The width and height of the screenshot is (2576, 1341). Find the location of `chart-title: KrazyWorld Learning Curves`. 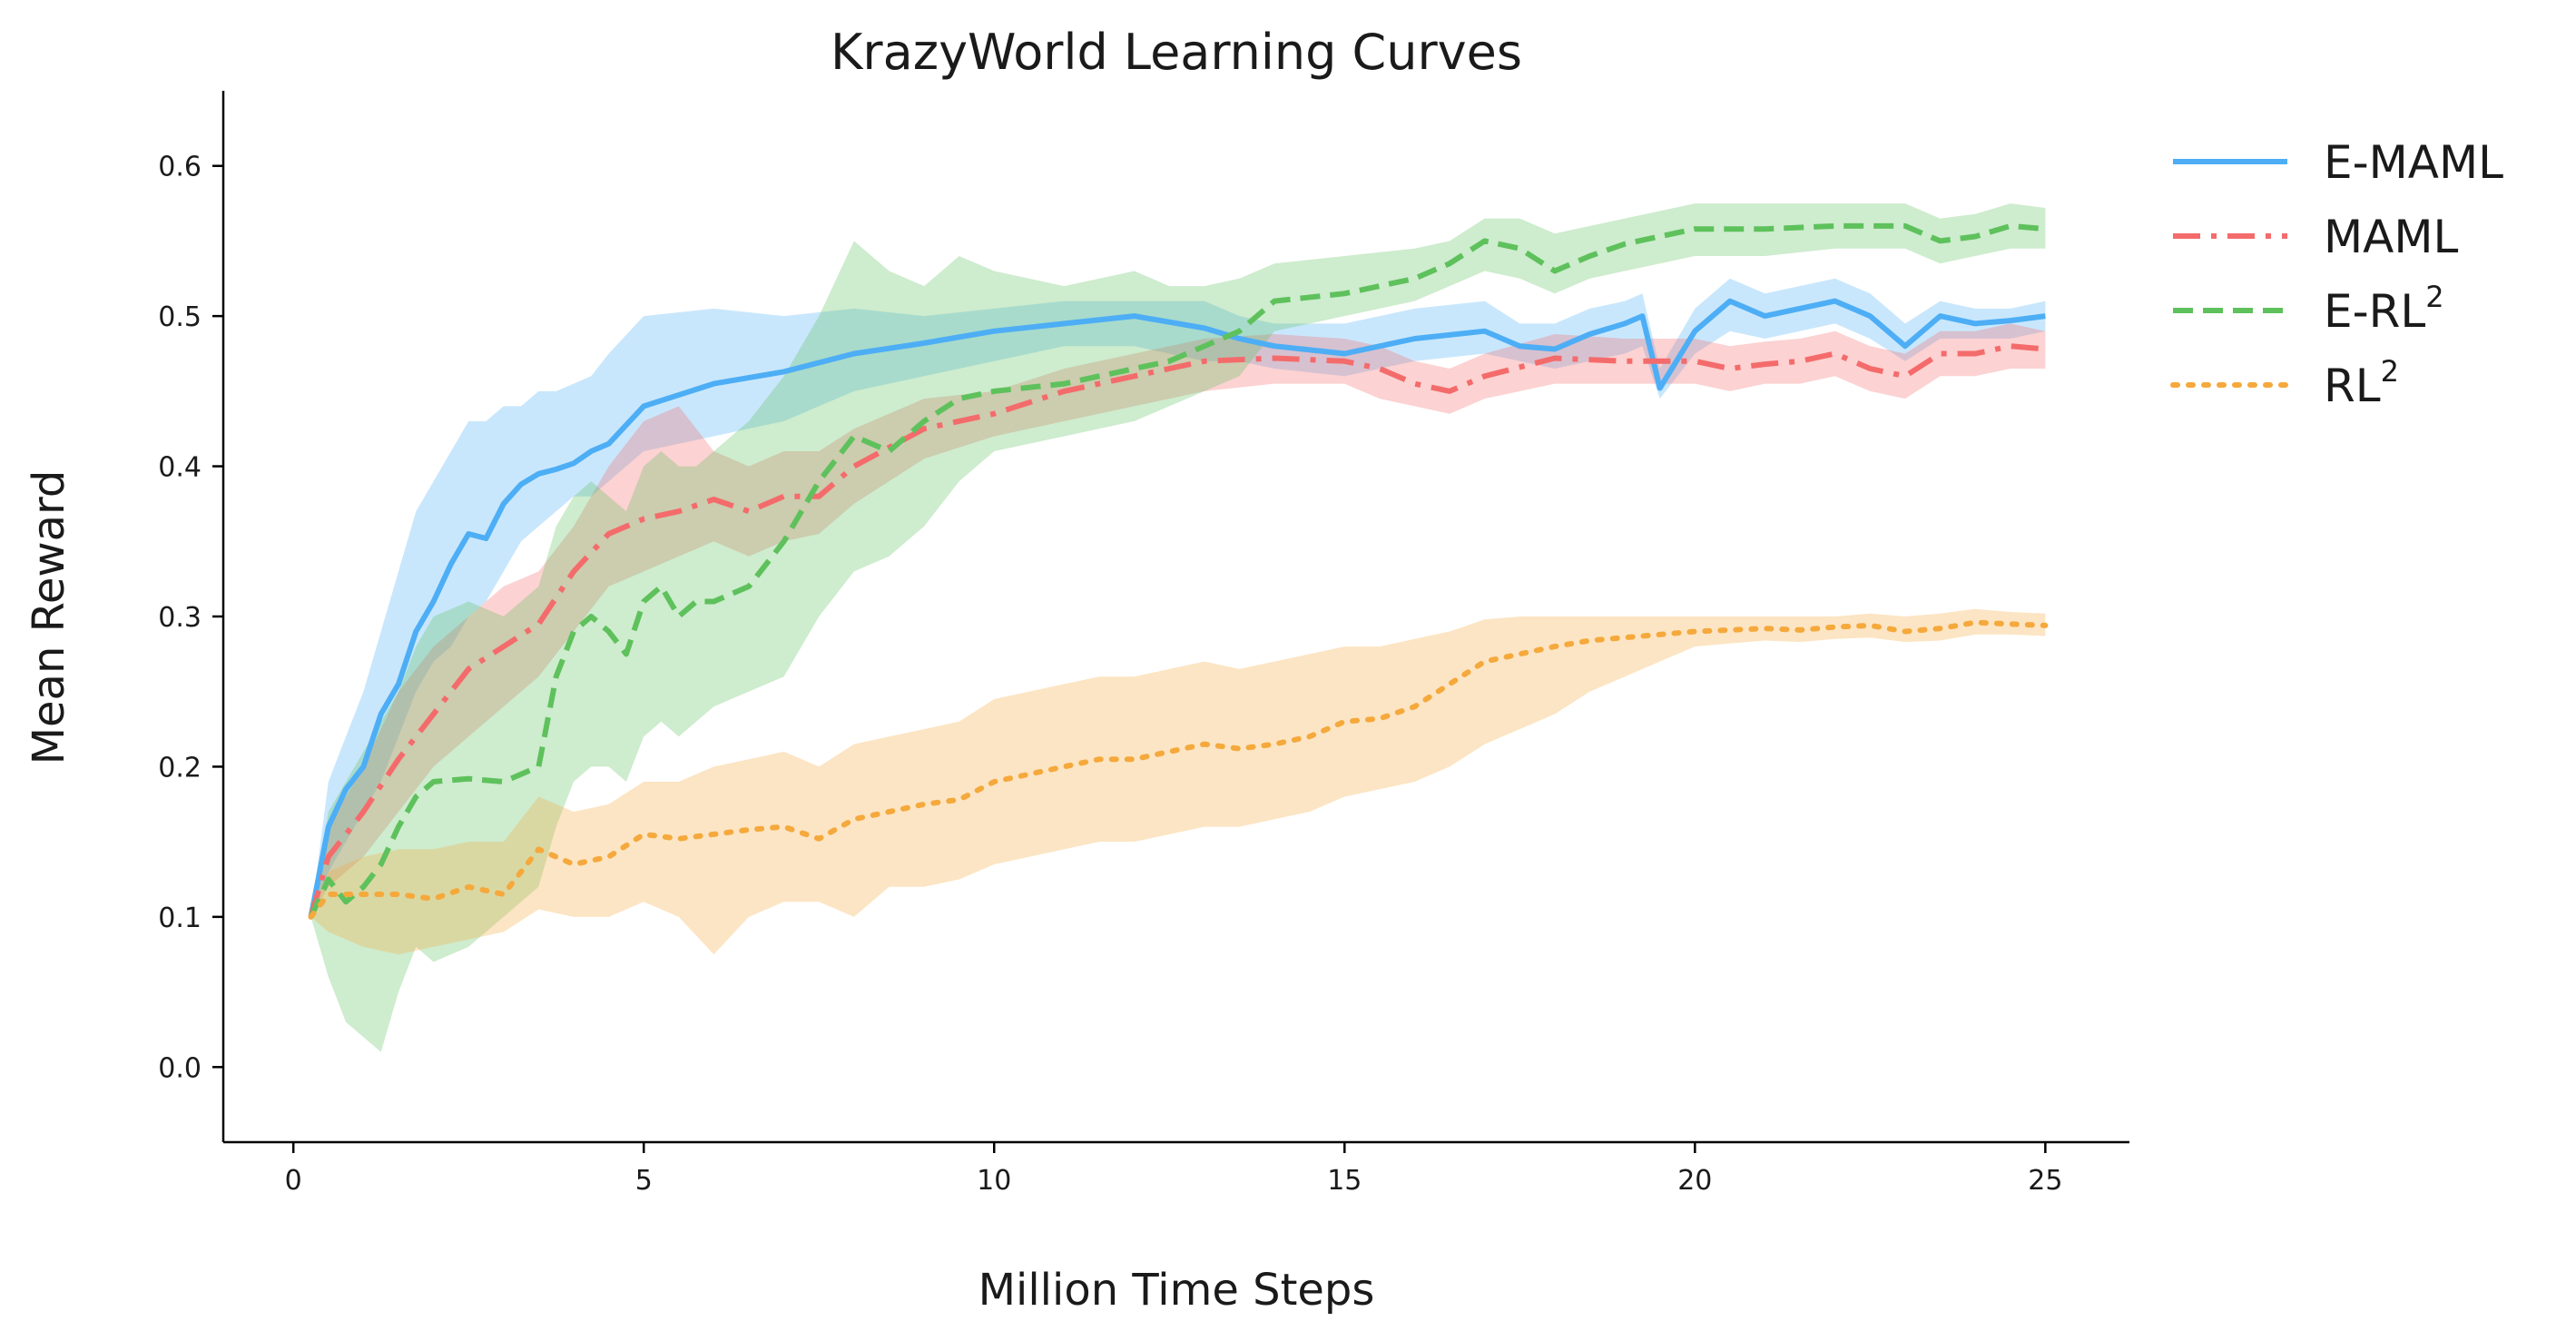

chart-title: KrazyWorld Learning Curves is located at coordinates (1176, 53).